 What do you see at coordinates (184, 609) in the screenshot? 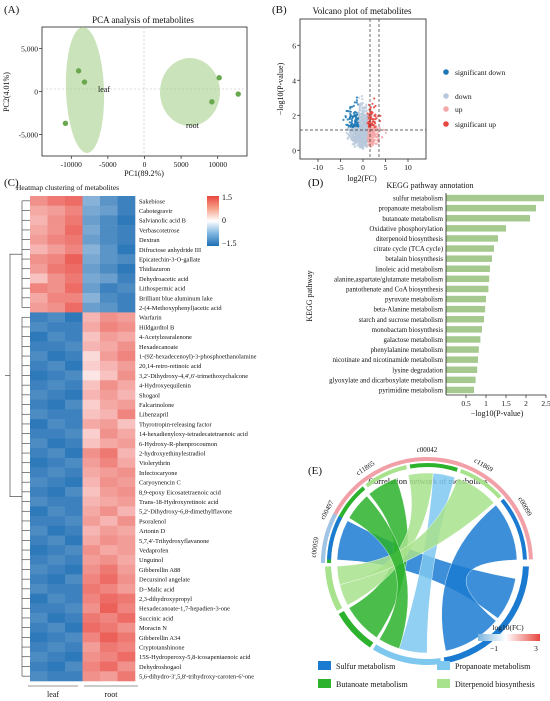
I see `heat-row-label-42: Hexadecanoate-1,7-hepadien-3-one` at bounding box center [184, 609].